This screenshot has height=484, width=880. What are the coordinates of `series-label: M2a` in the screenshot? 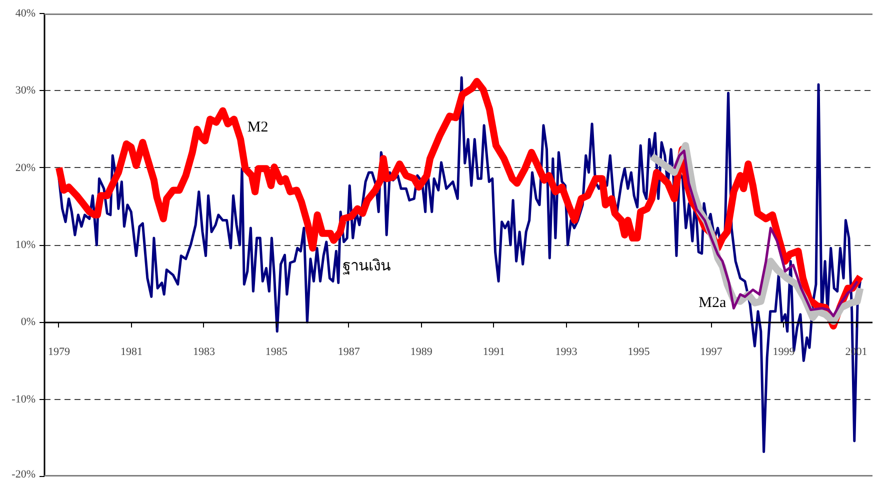 It's located at (712, 302).